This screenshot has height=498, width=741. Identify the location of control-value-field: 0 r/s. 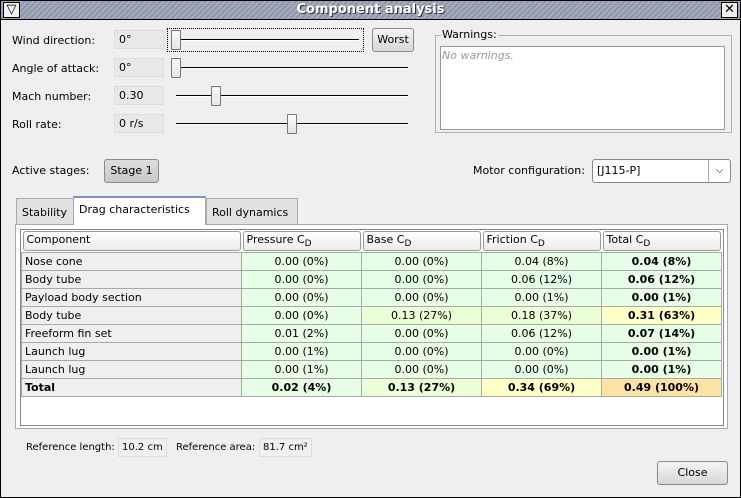
(139, 123).